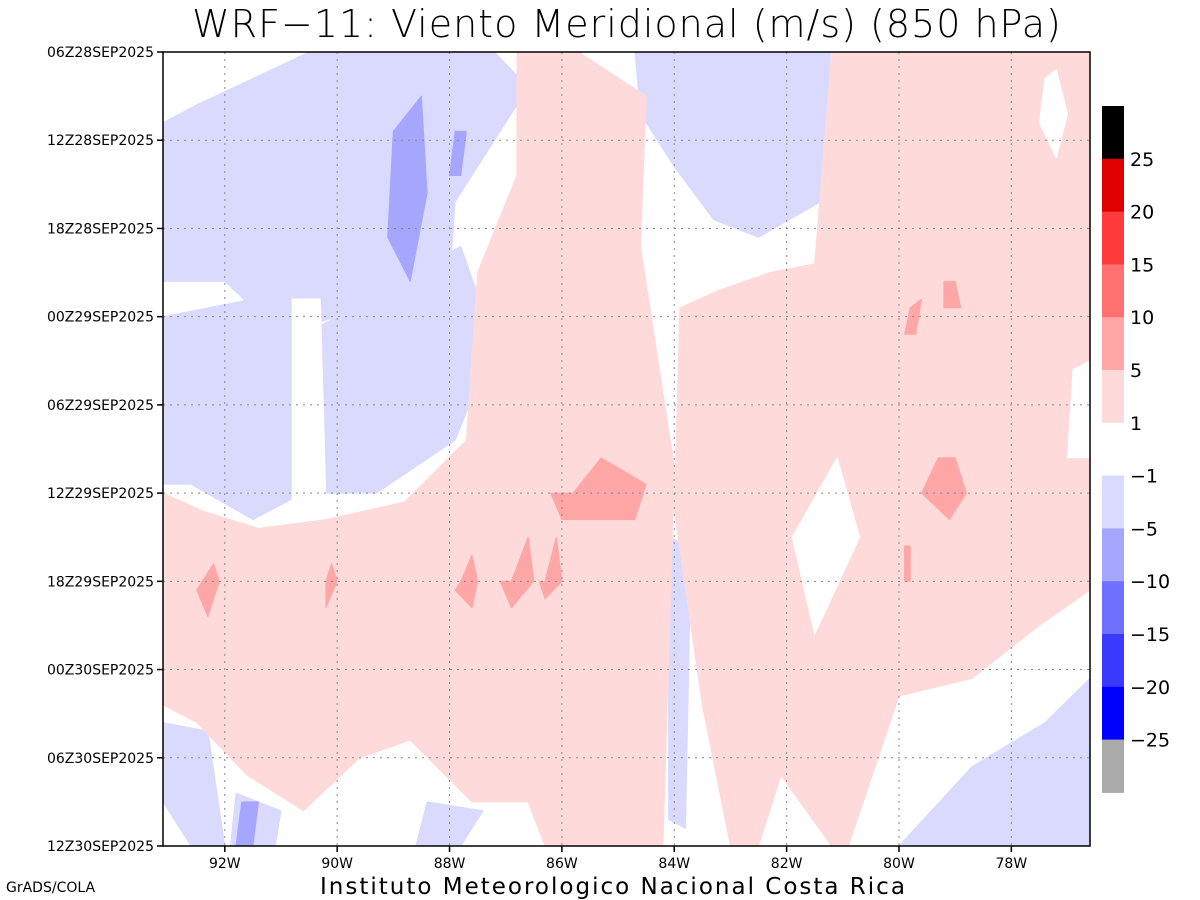  I want to click on grads-credit: GrADS/COLA, so click(51, 888).